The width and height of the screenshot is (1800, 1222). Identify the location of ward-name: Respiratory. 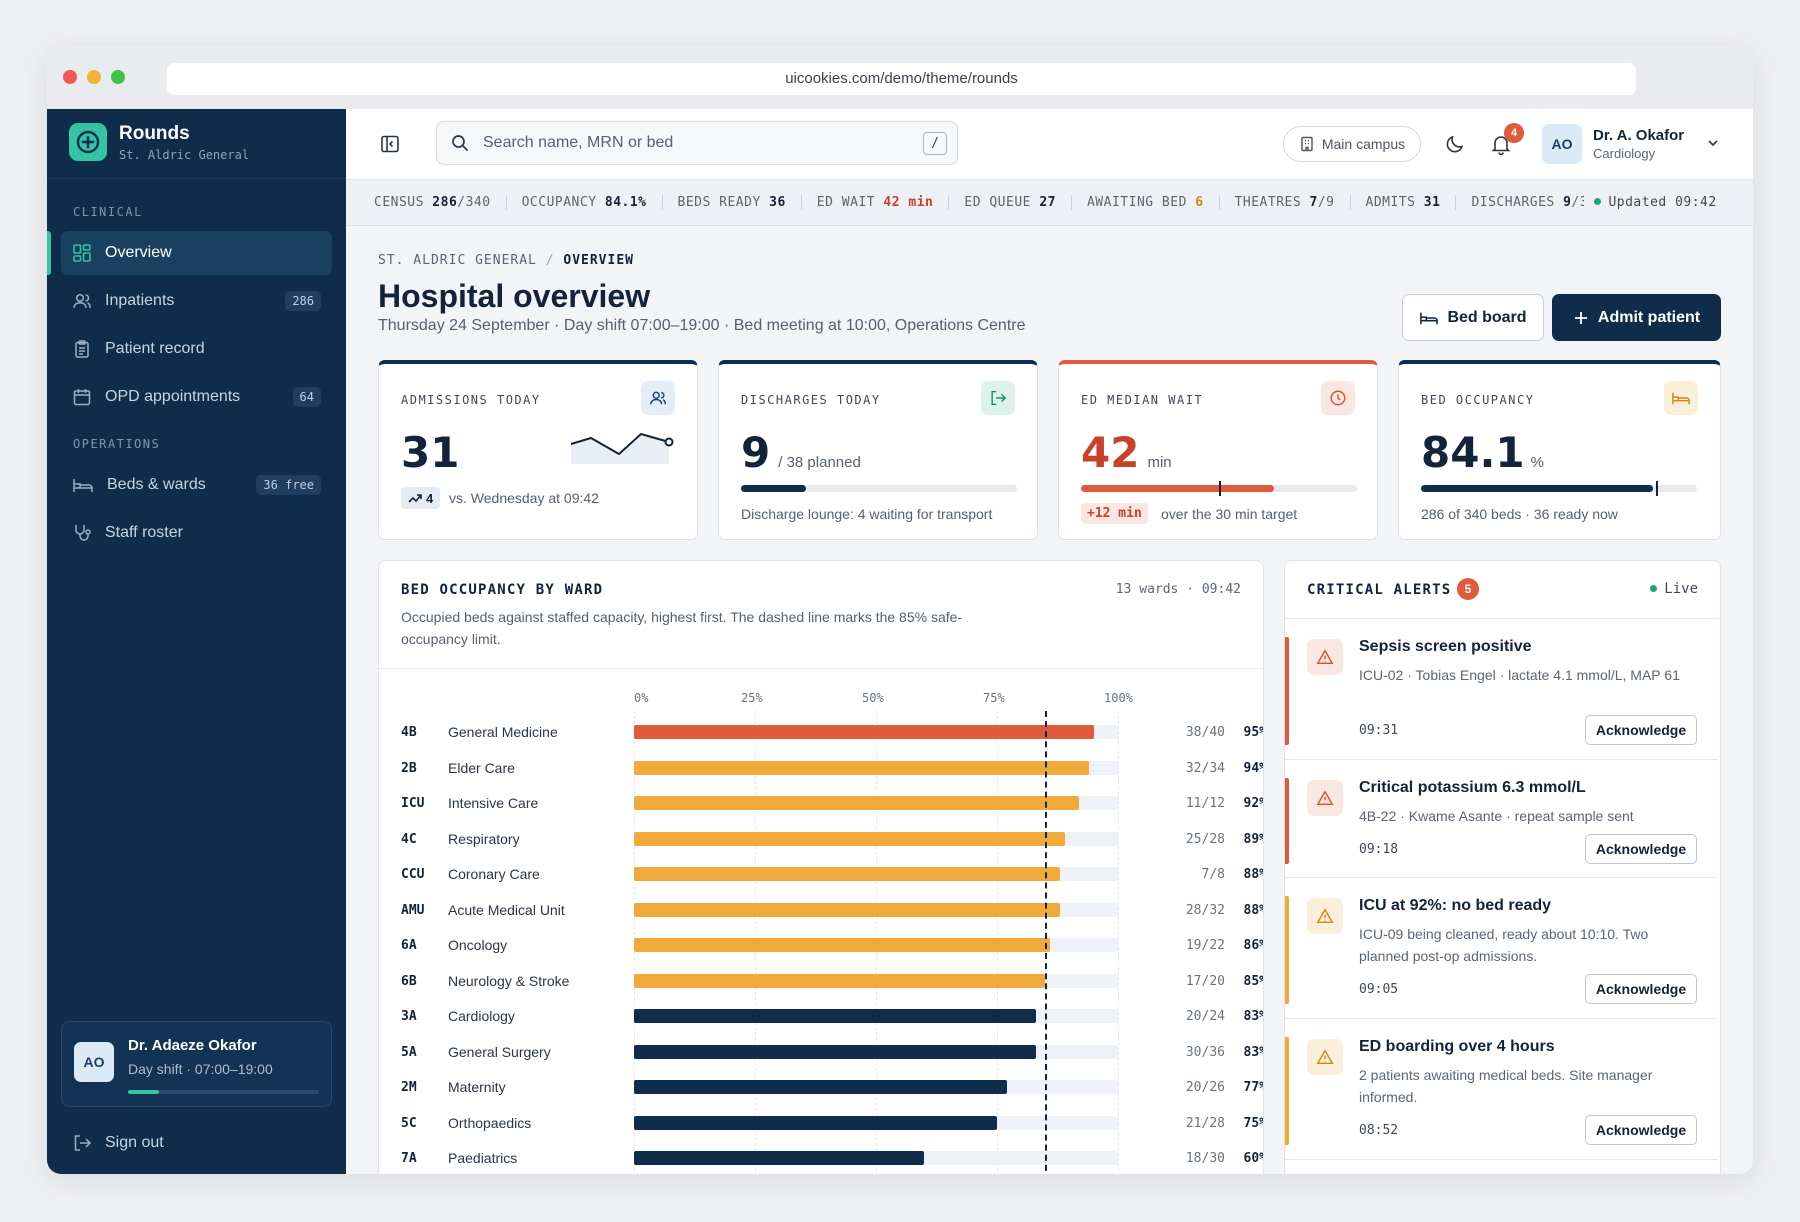
(484, 838).